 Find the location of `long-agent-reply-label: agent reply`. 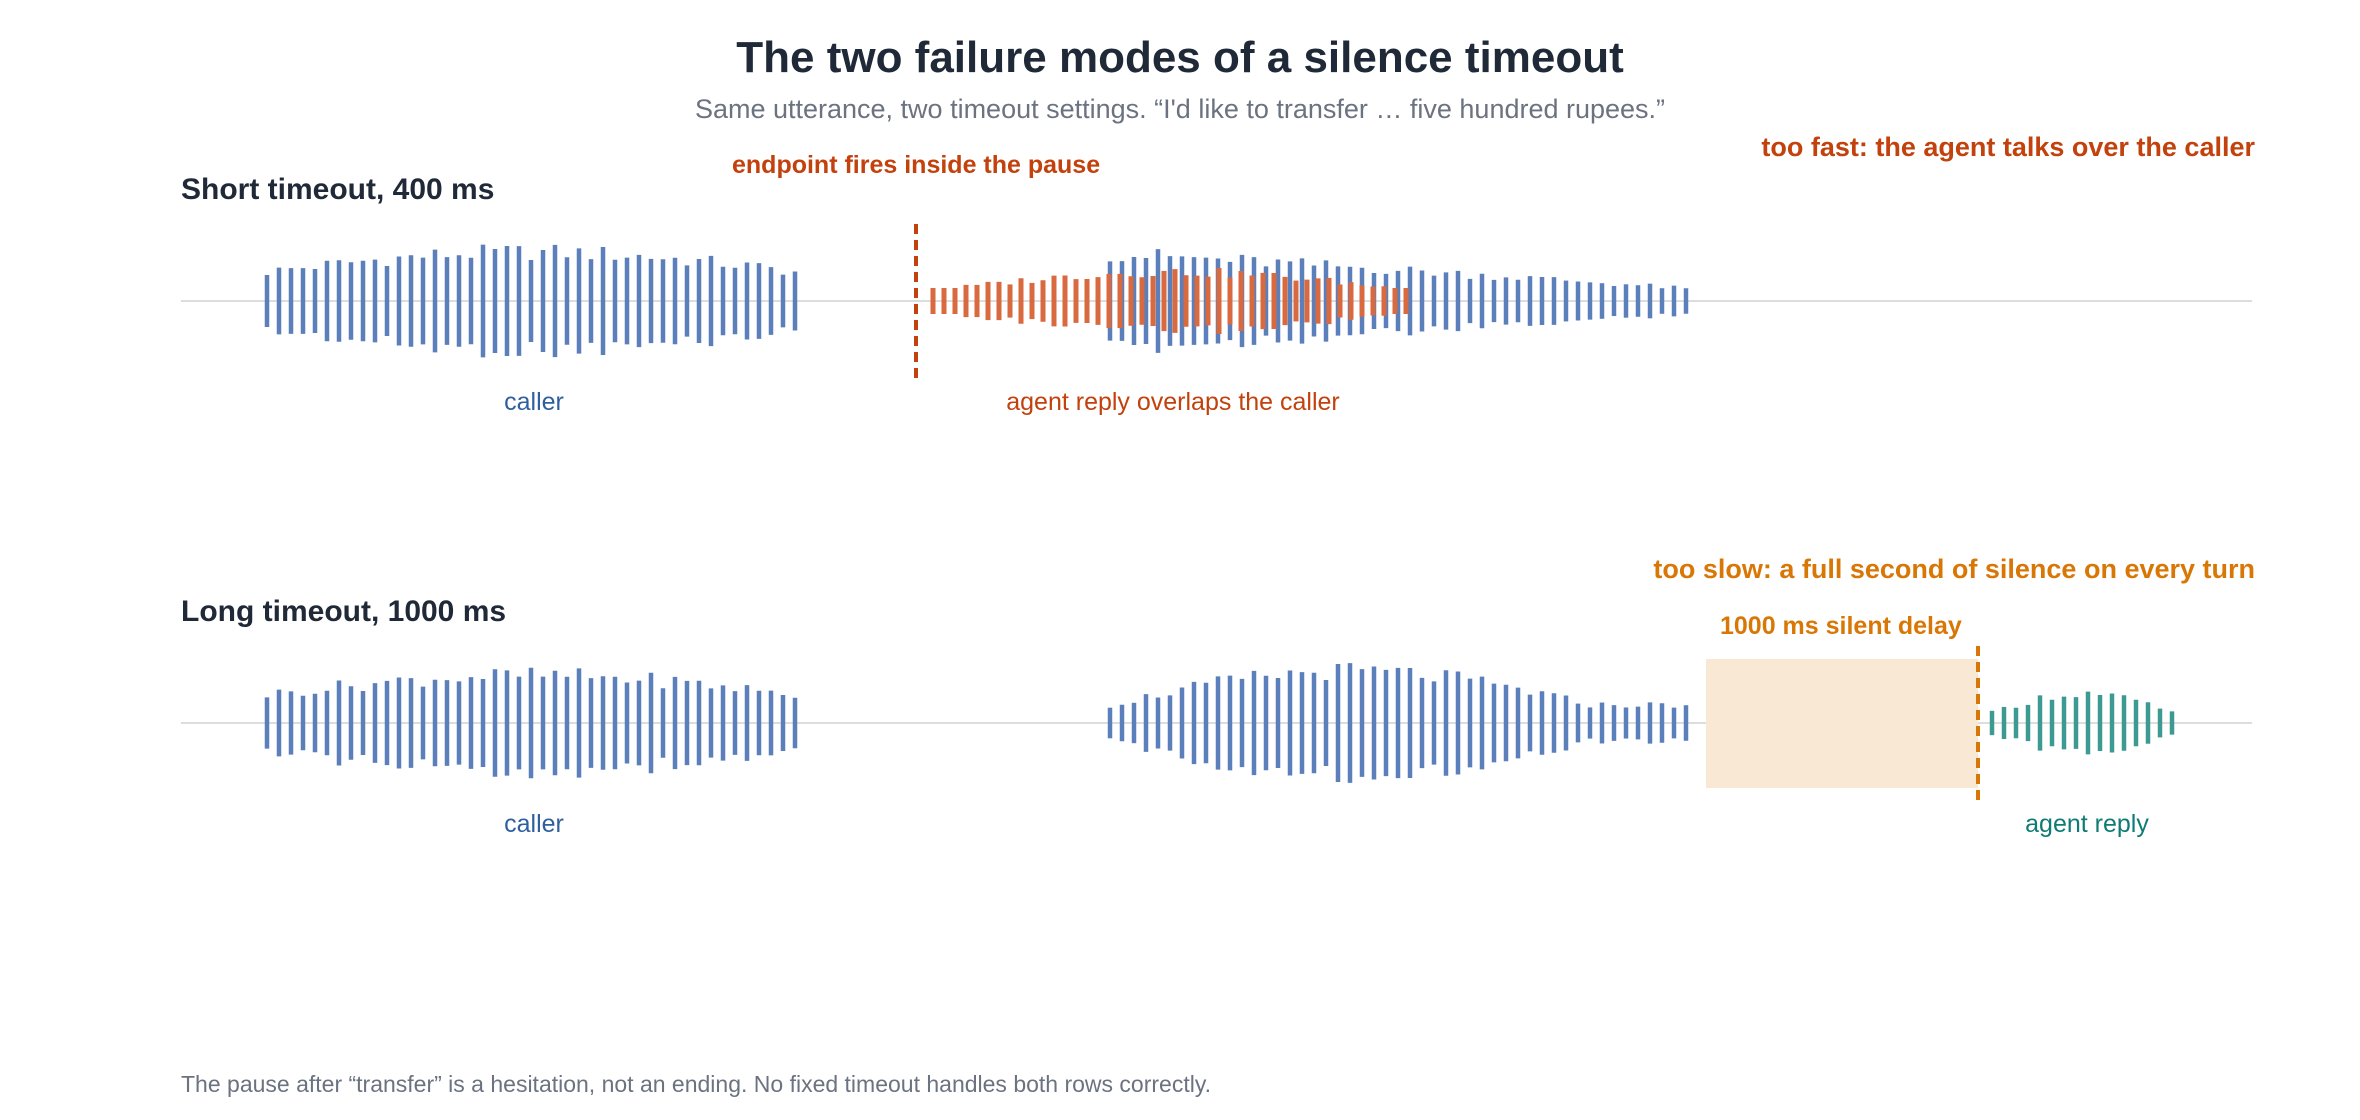

long-agent-reply-label: agent reply is located at coordinates (2087, 824).